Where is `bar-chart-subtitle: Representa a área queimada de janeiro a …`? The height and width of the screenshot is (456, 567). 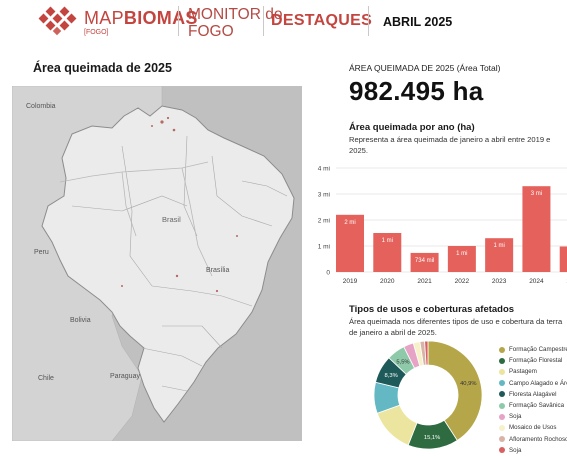 bar-chart-subtitle: Representa a área queimada de janeiro a … is located at coordinates (450, 145).